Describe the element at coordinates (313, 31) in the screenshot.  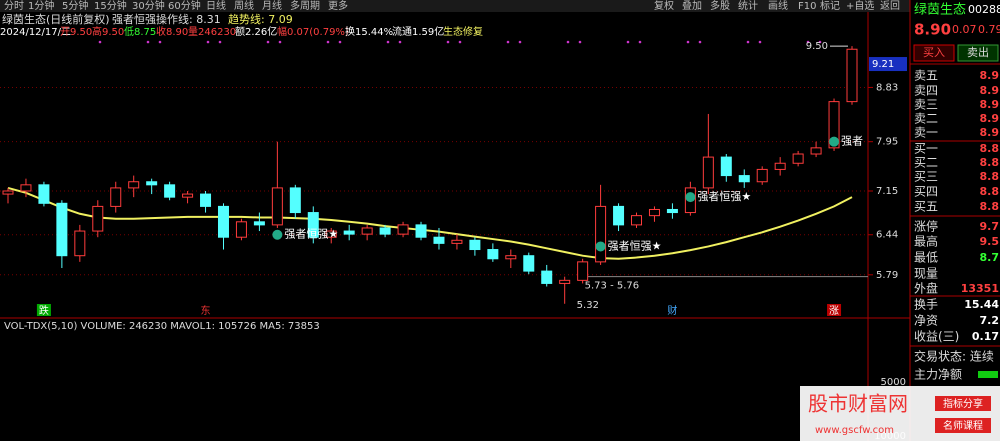
I see `quote-change: 幅0.07(0.79%)` at that location.